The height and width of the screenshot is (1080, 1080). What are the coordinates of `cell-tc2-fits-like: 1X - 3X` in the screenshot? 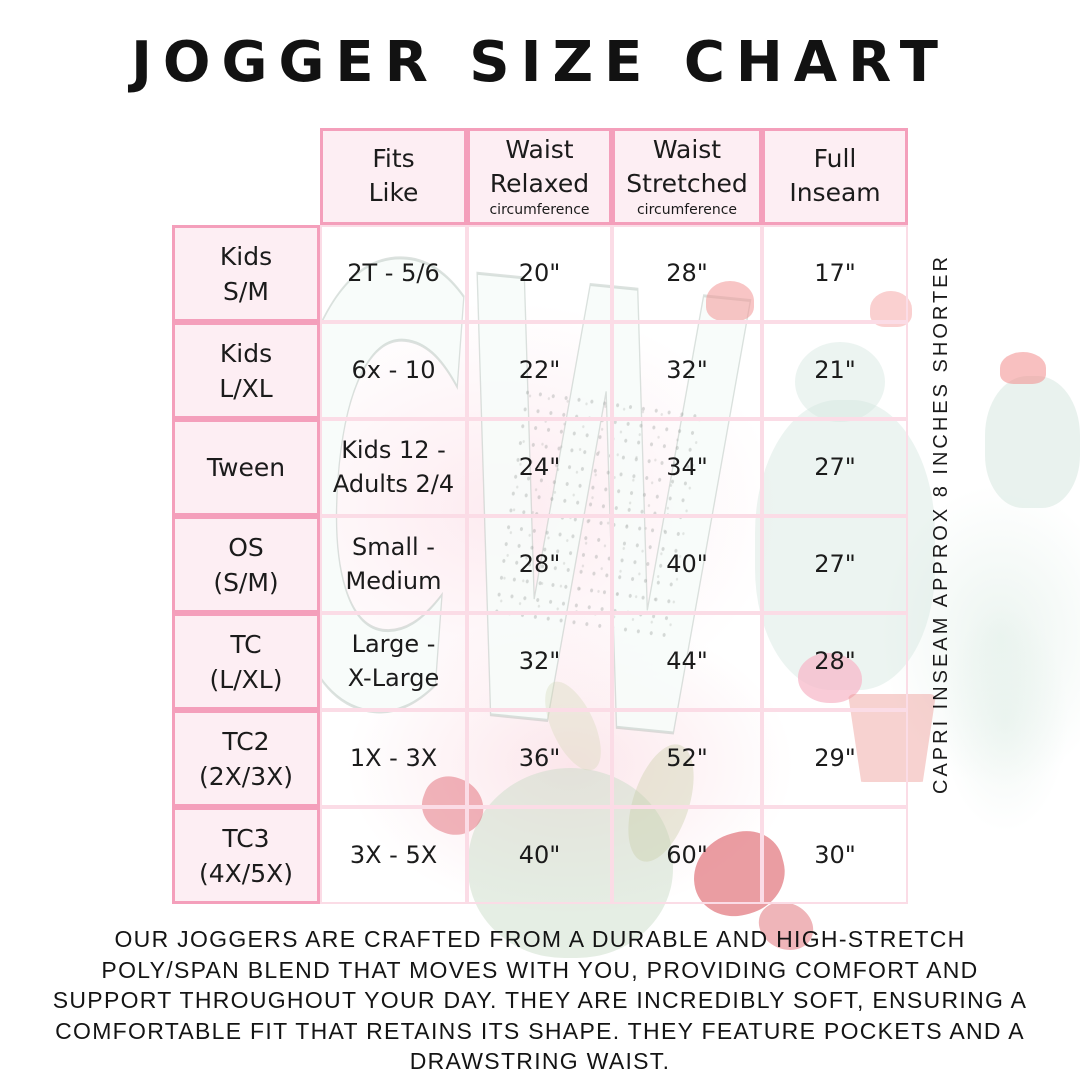 It's located at (393, 758).